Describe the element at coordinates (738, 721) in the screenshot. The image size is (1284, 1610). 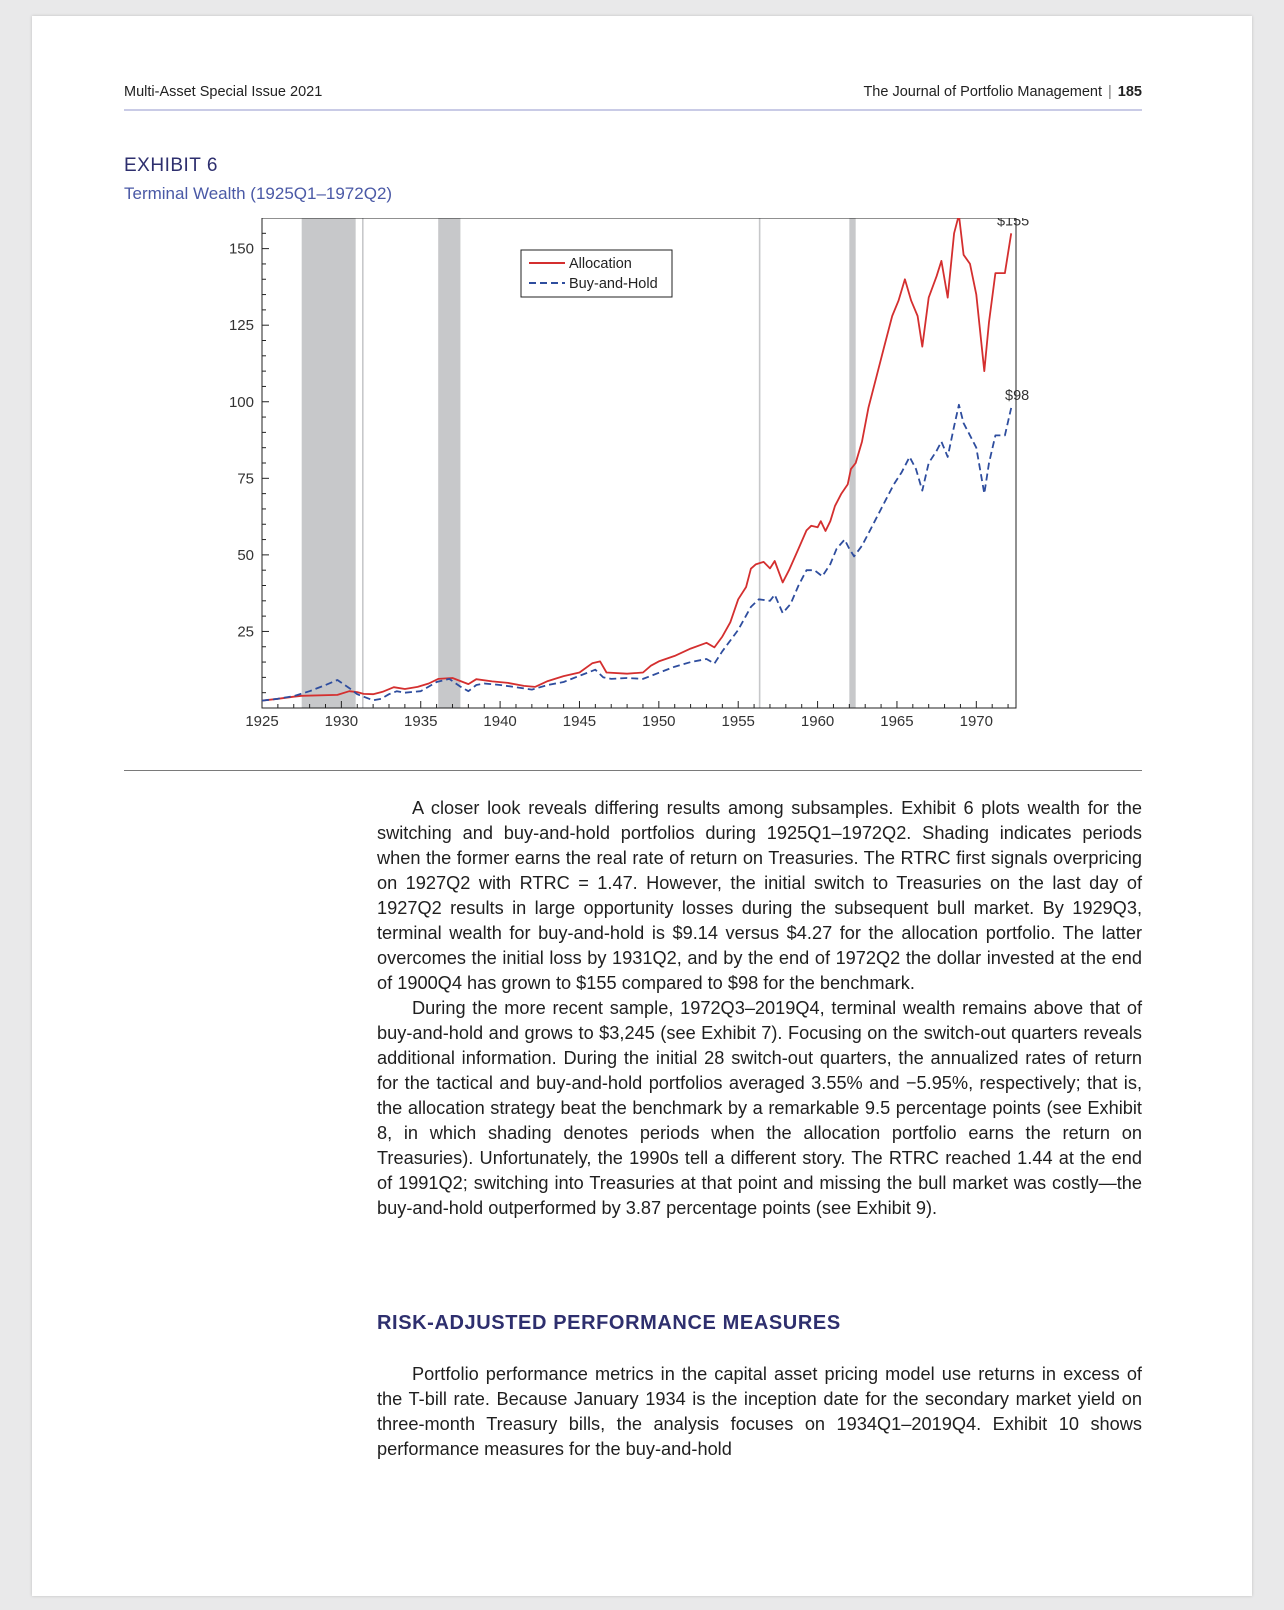
I see `x-tick-label-1955: 1955` at that location.